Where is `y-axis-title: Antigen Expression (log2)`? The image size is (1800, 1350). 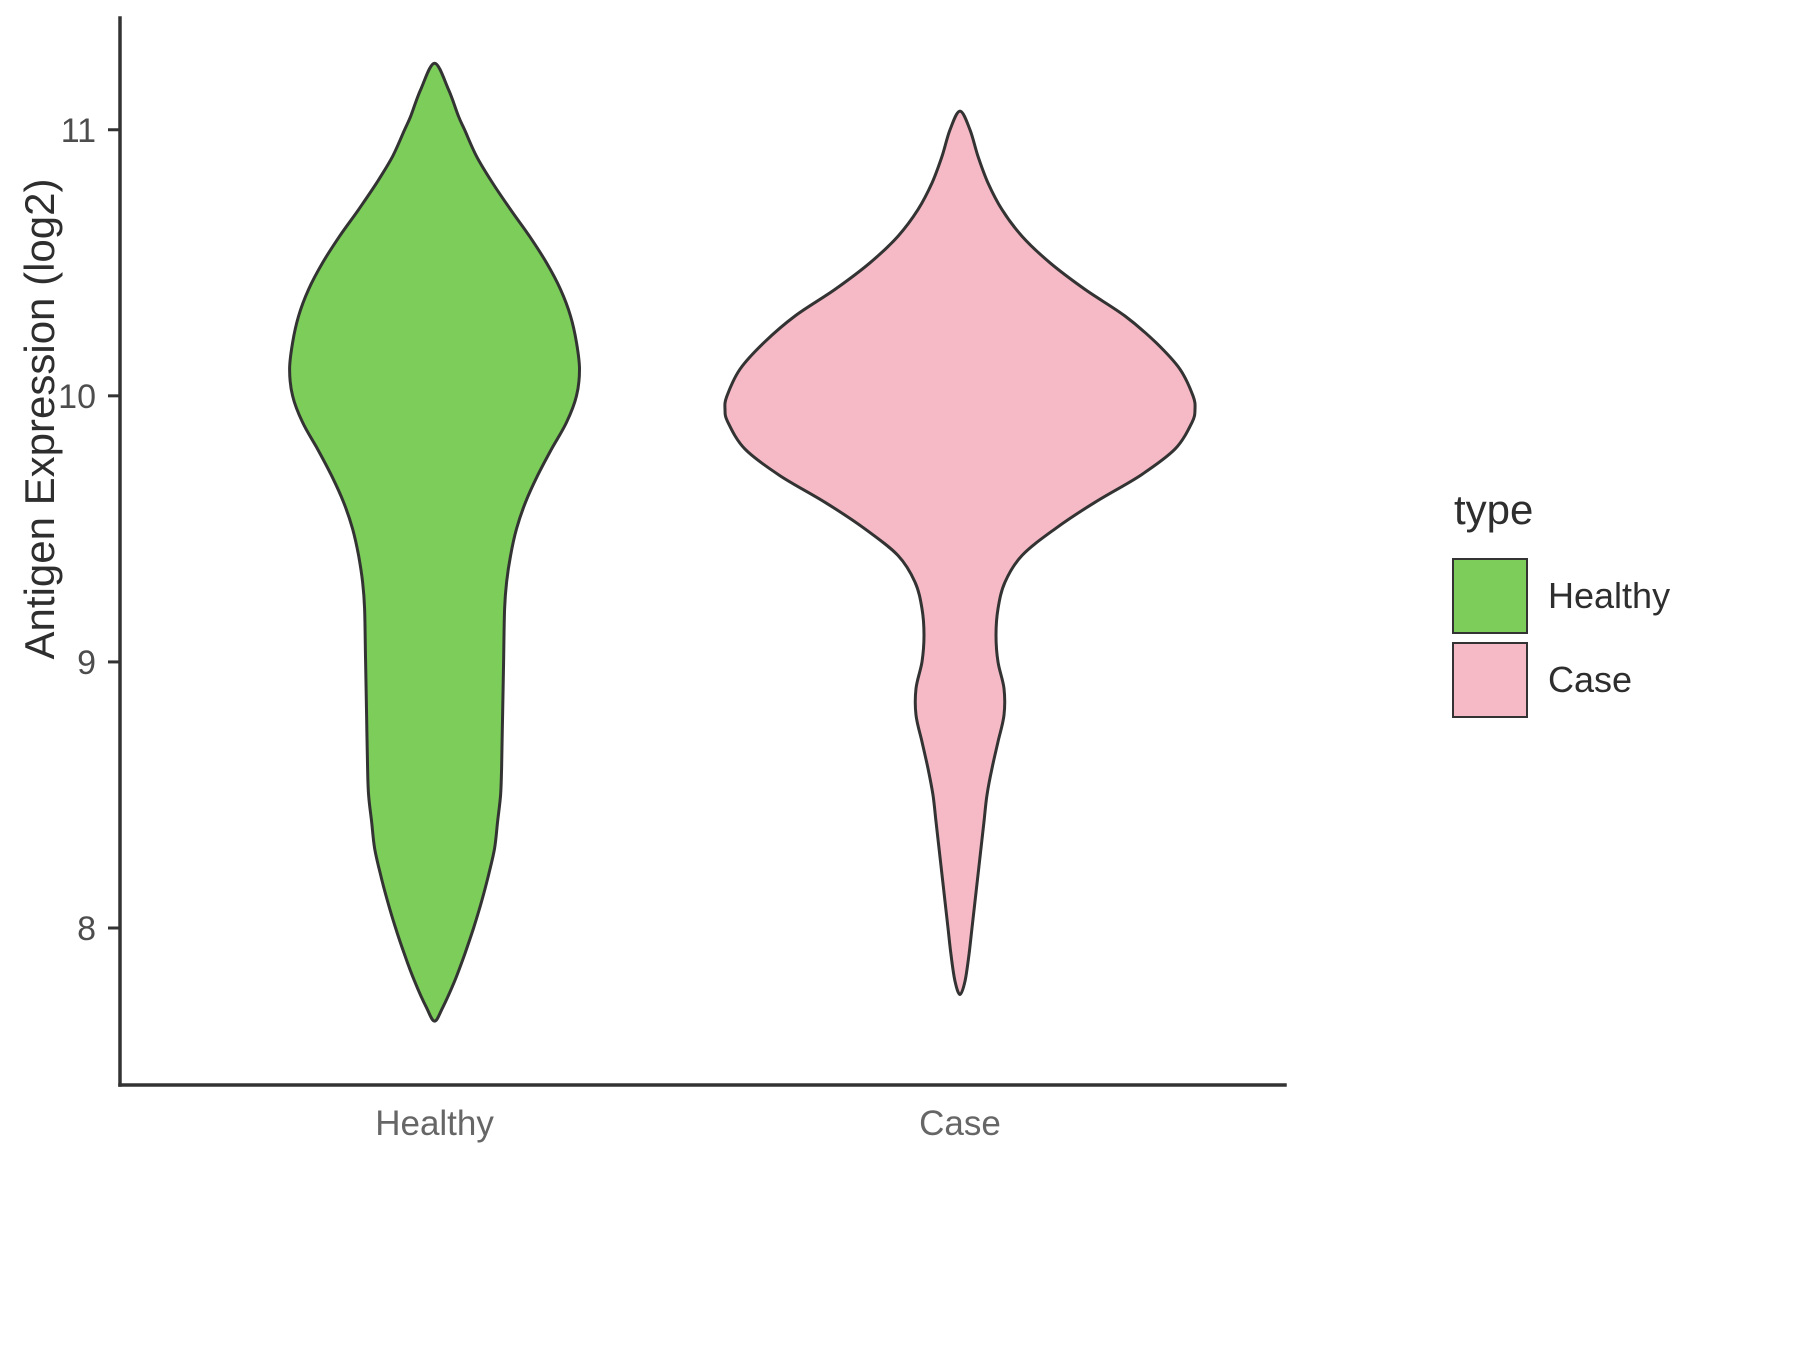 y-axis-title: Antigen Expression (log2) is located at coordinates (39, 419).